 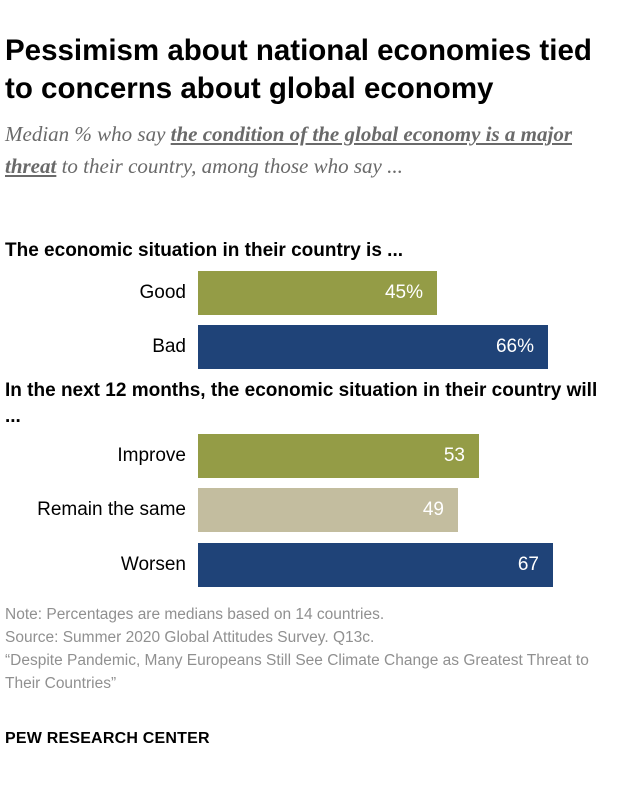 What do you see at coordinates (111, 509) in the screenshot?
I see `category-label-remain-the-same: Remain the same` at bounding box center [111, 509].